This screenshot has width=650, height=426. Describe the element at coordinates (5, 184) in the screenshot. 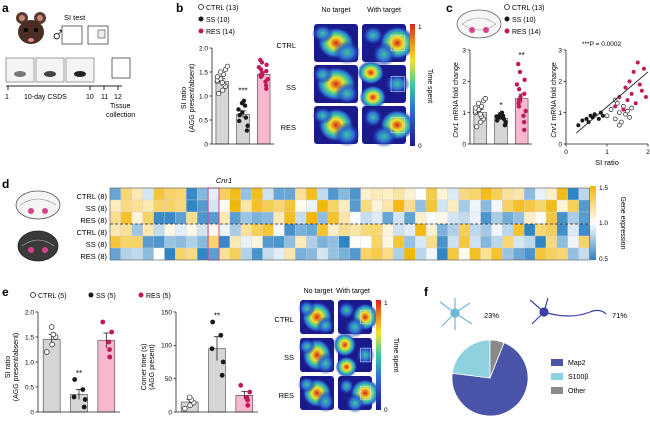

I see `panel-d-label: d` at that location.